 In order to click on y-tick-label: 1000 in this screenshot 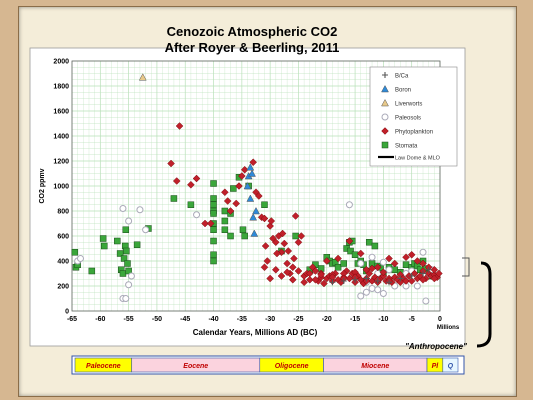, I will do `click(61, 187)`.